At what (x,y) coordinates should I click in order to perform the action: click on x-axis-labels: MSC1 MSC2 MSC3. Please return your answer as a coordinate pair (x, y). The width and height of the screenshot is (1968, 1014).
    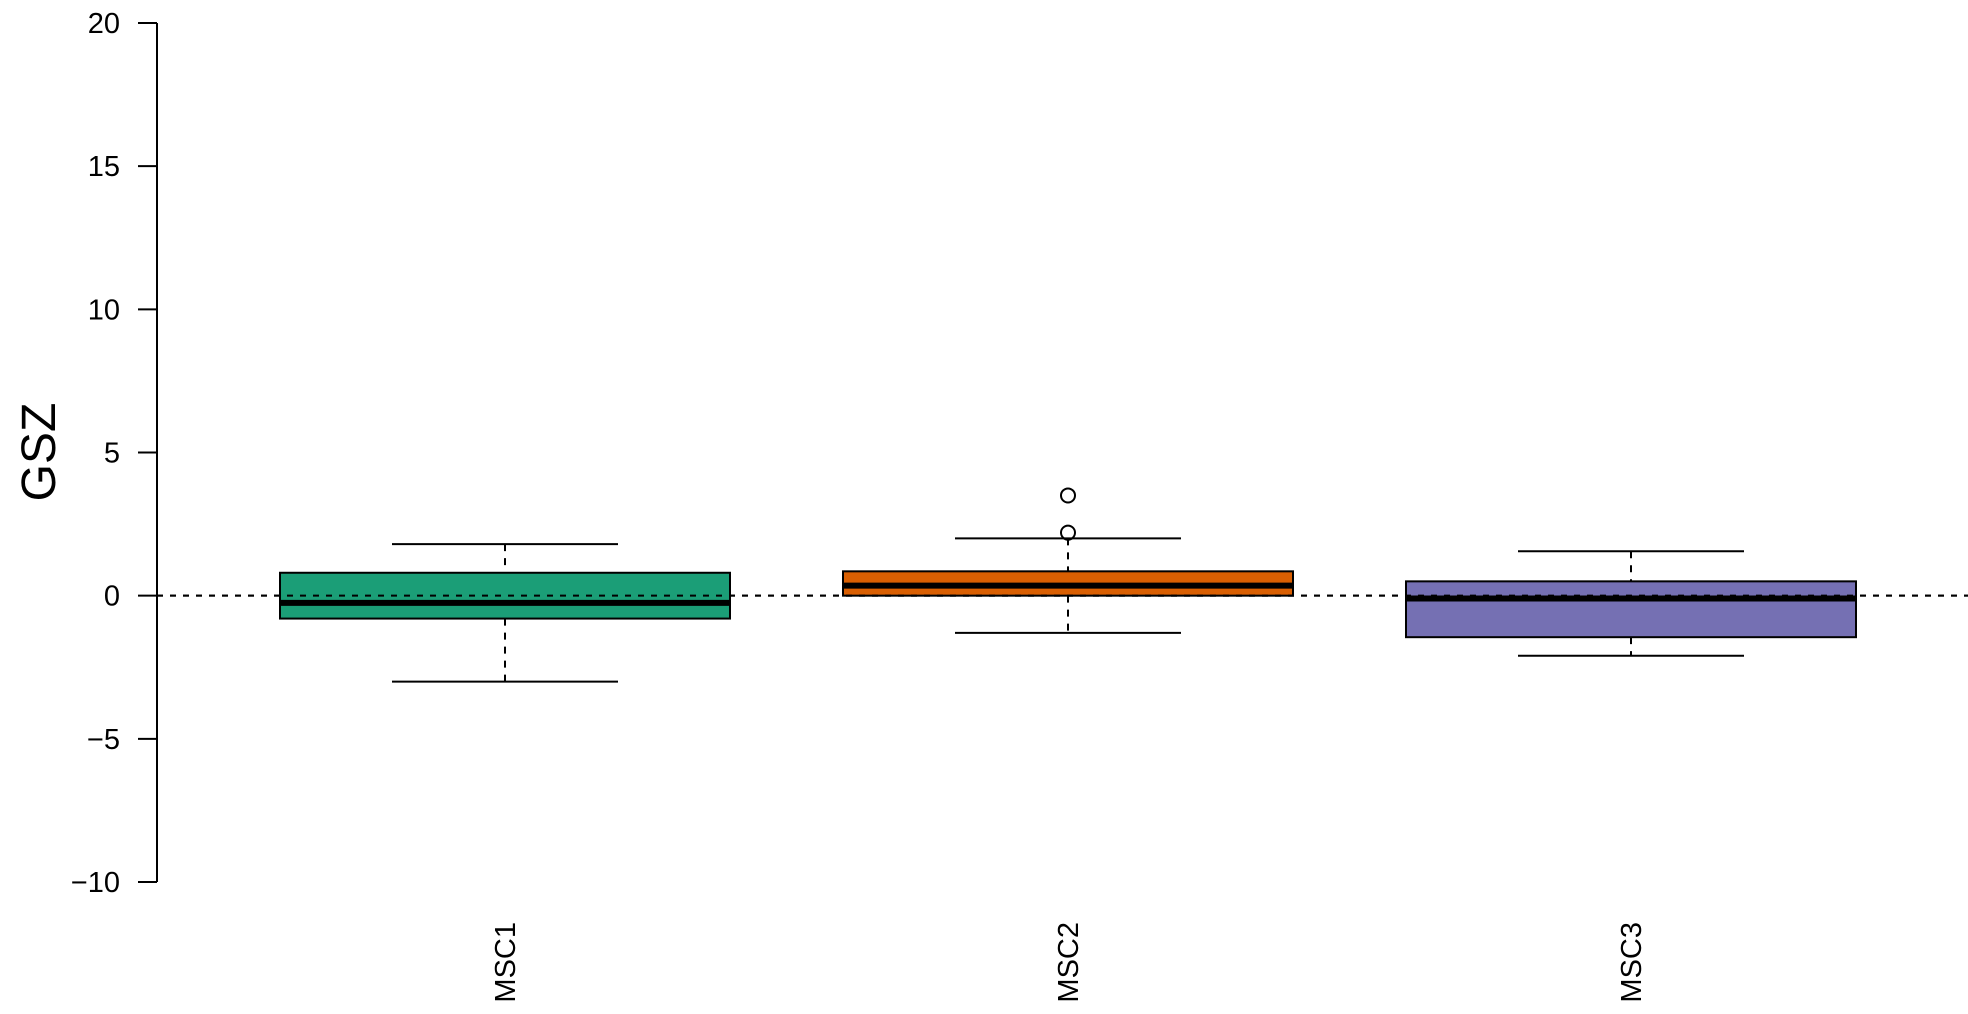
    Looking at the image, I should click on (1069, 962).